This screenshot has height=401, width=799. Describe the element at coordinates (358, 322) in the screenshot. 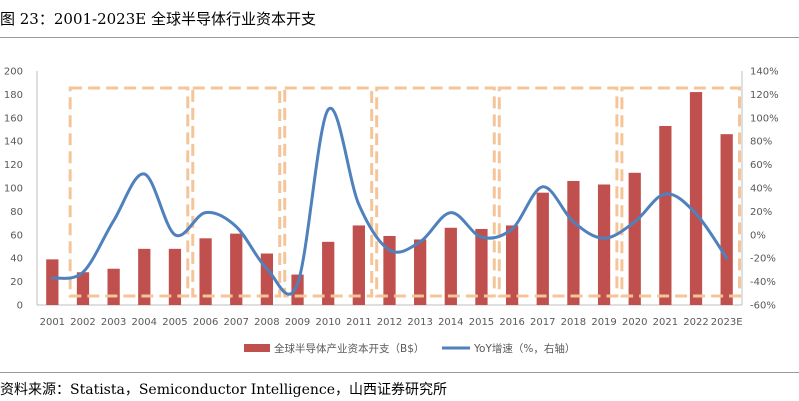

I see `x-tick-label: 2011` at that location.